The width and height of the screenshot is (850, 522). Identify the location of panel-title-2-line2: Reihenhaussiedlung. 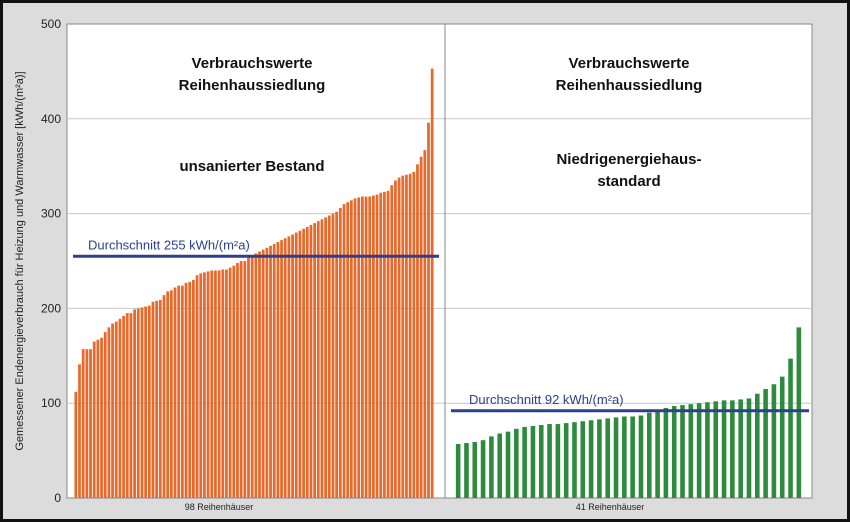
(629, 85).